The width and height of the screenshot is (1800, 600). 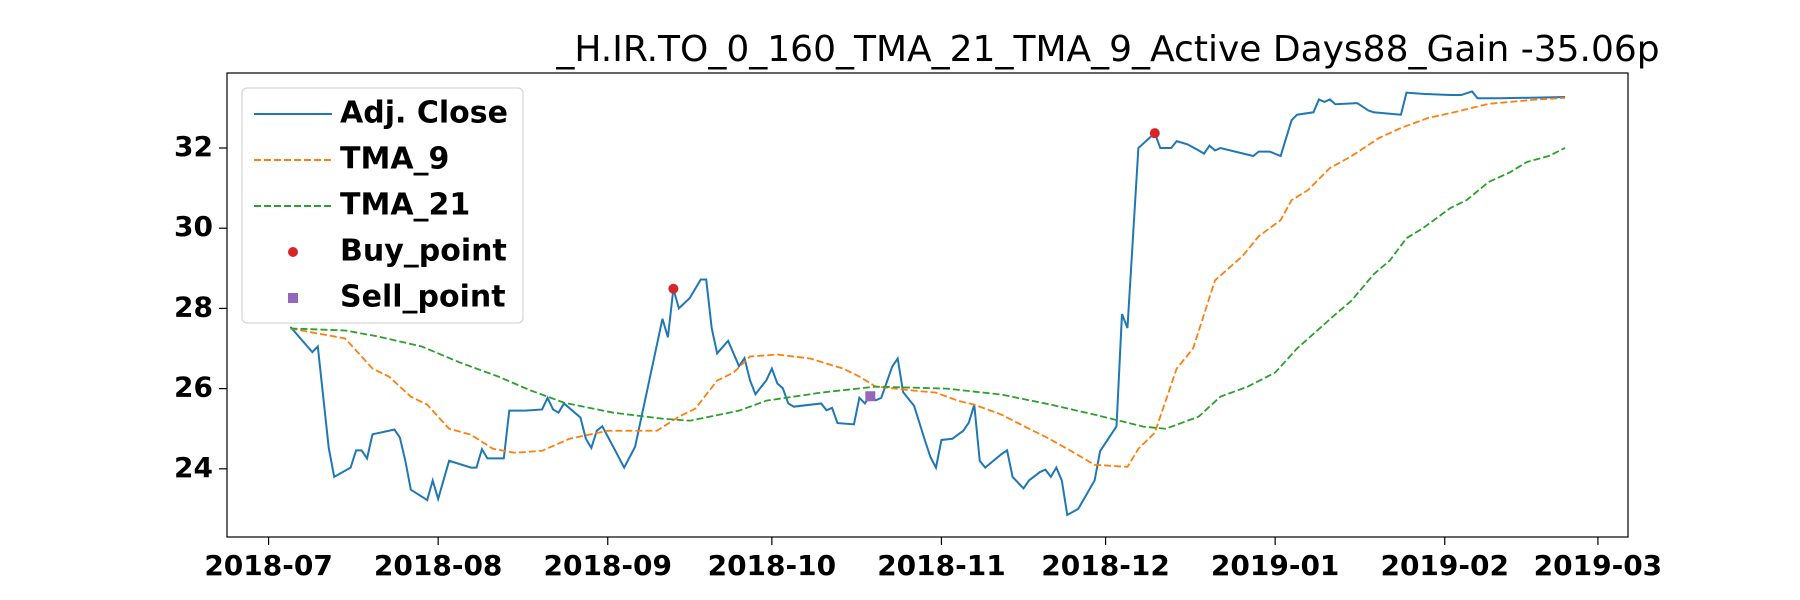 I want to click on x-tick-label: 2019-03, so click(x=1598, y=565).